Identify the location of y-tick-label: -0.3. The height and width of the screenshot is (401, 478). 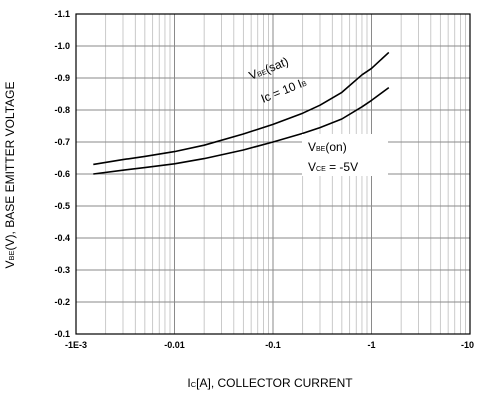
(62, 270).